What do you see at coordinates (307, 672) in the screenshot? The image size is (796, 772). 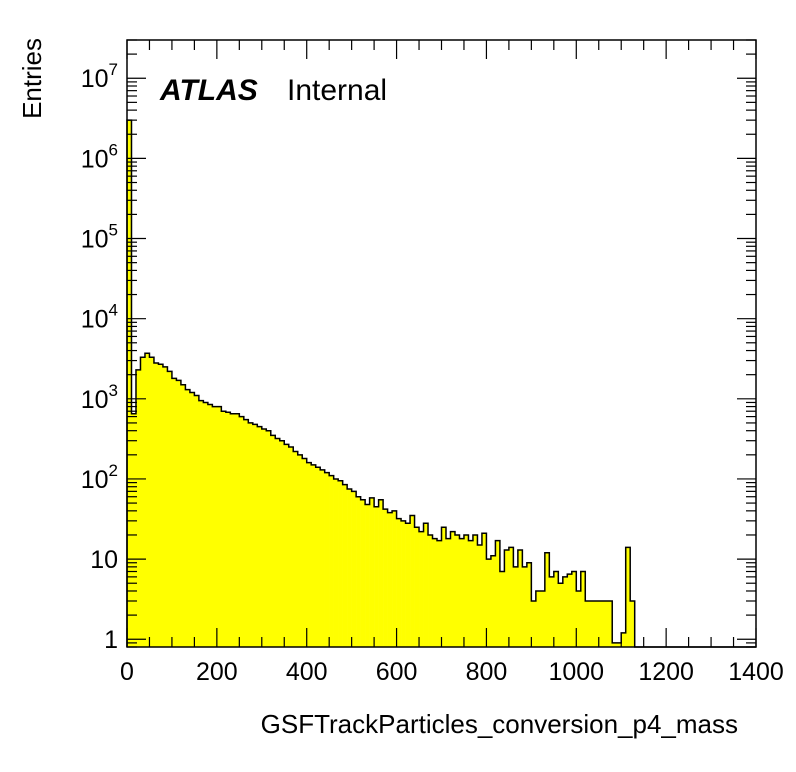 I see `x-tick-label: 400` at bounding box center [307, 672].